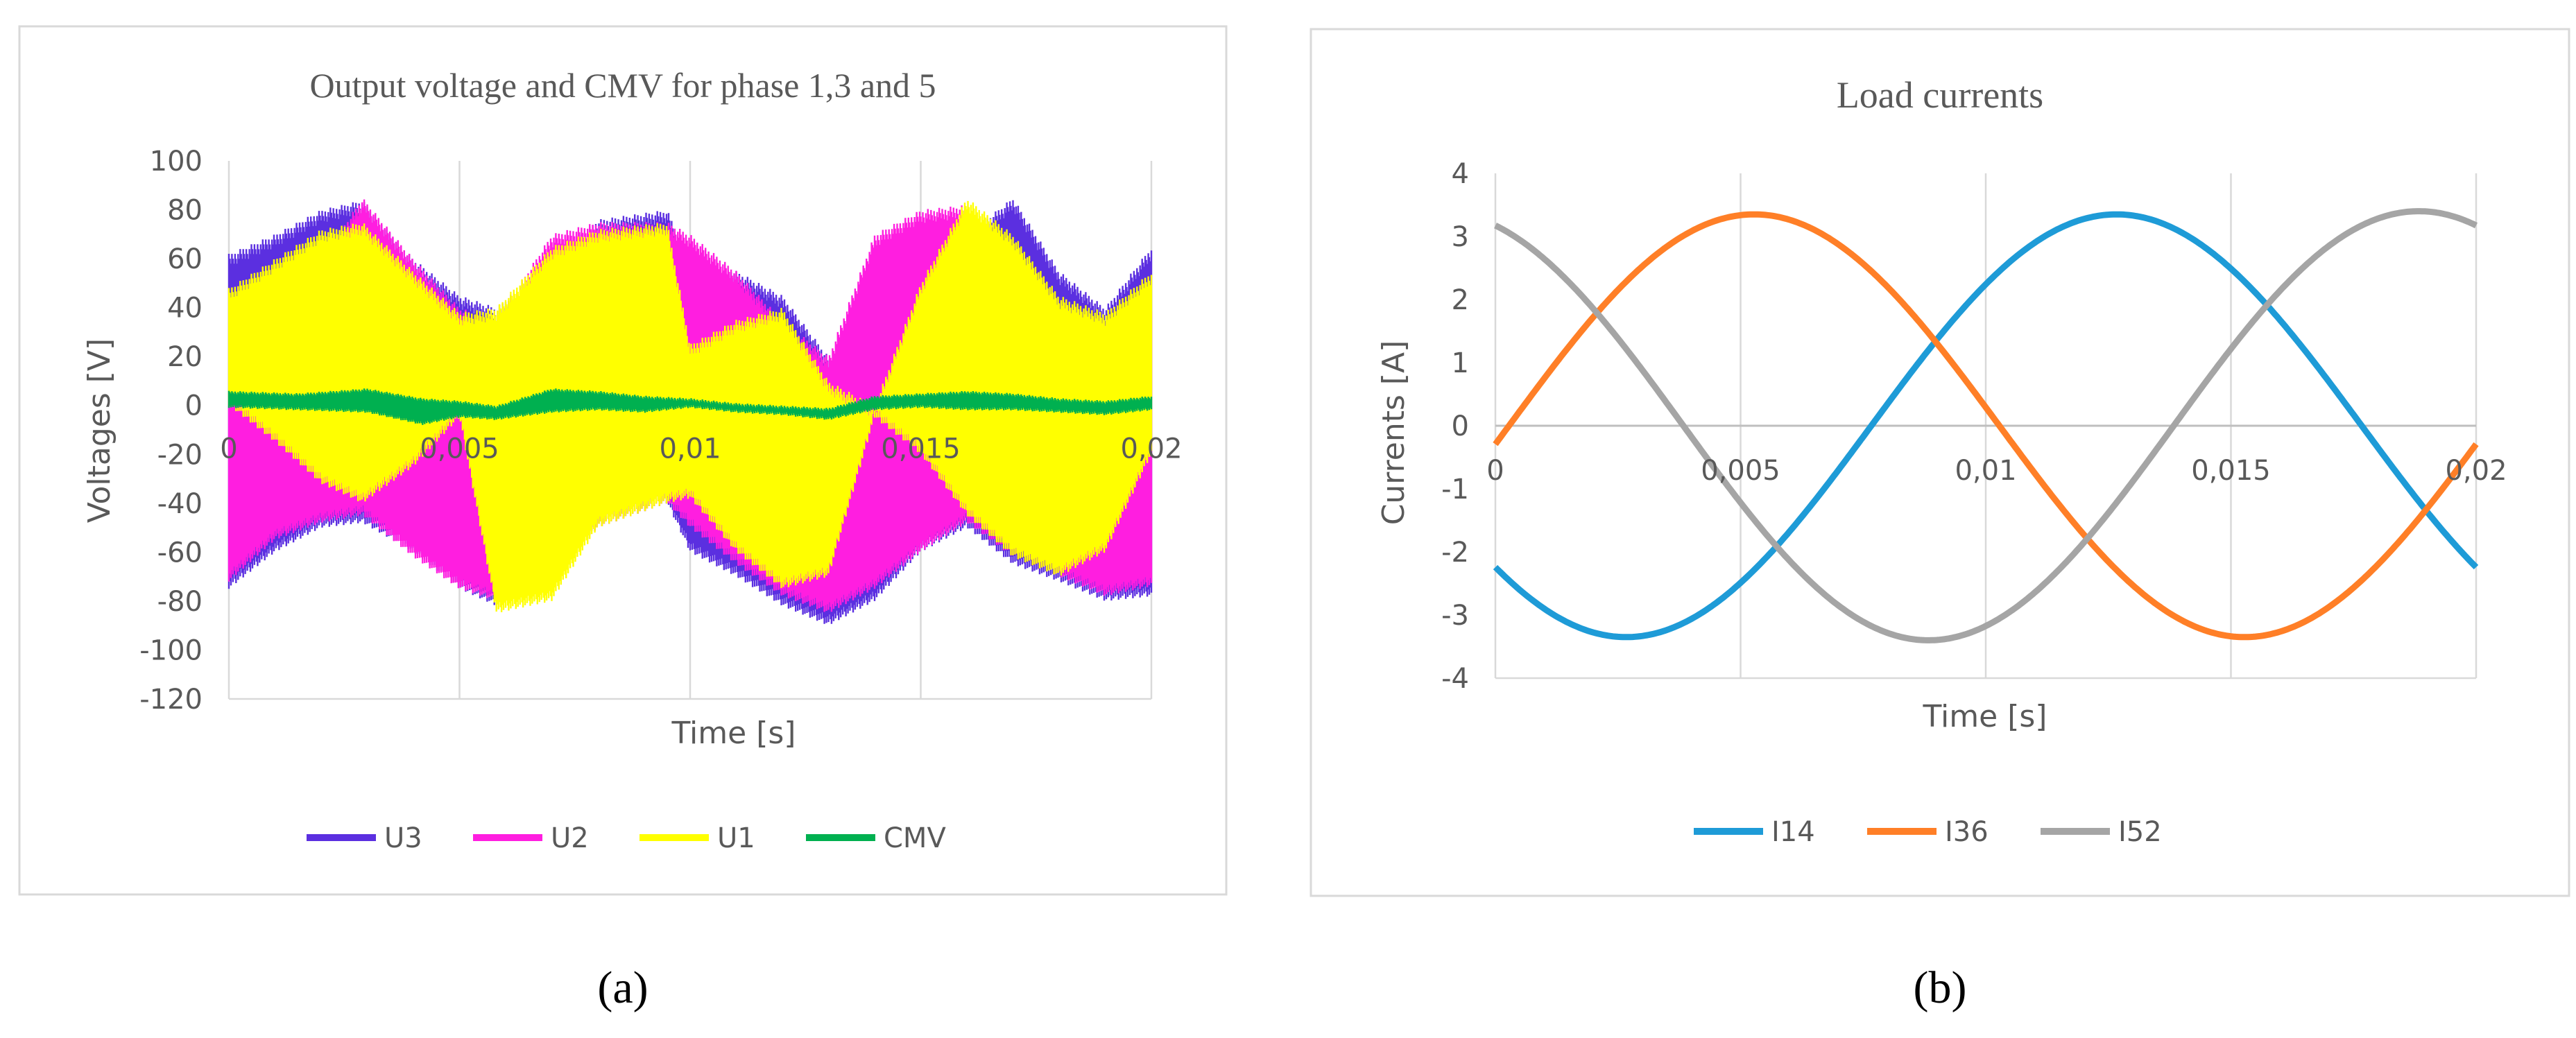  What do you see at coordinates (99, 430) in the screenshot?
I see `chart-a-y-axis-title: Voltages [V]` at bounding box center [99, 430].